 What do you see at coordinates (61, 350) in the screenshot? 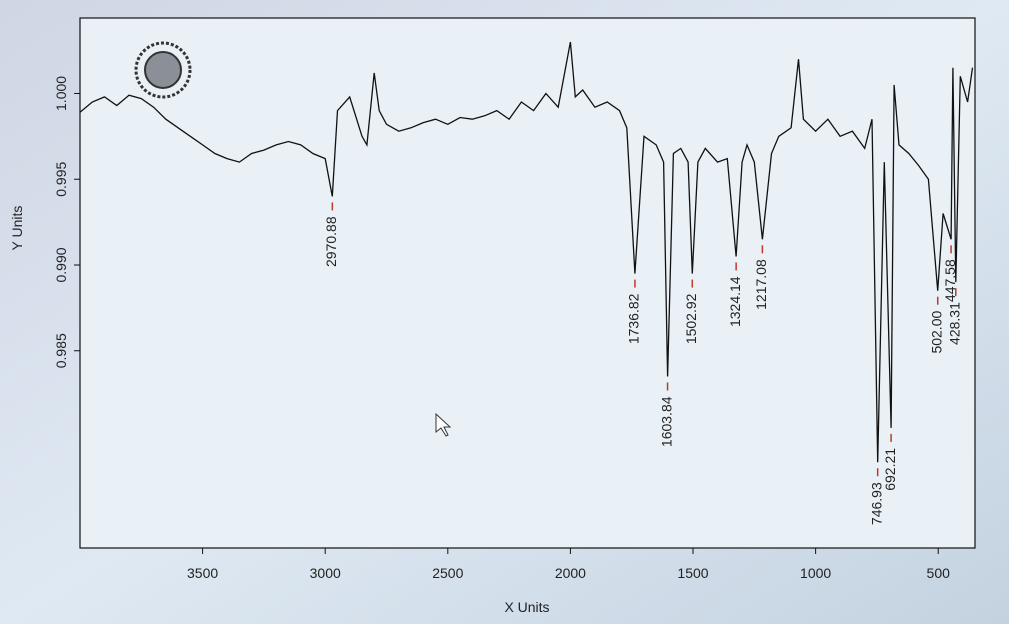
I see `y-tick-label: 0.985` at bounding box center [61, 350].